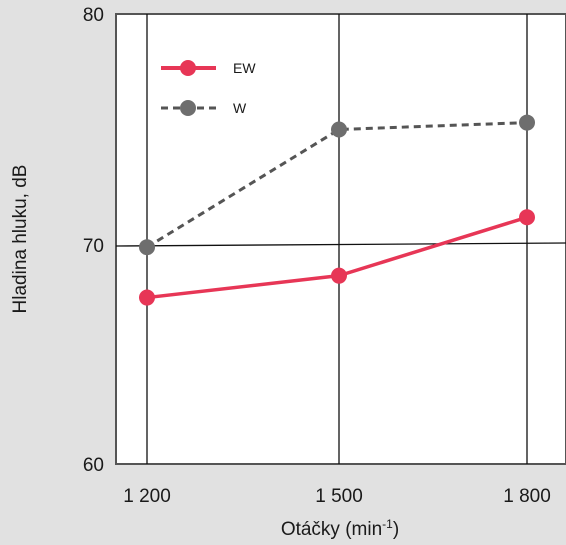  I want to click on y-axis-title: Hladina hluku, dB, so click(20, 239).